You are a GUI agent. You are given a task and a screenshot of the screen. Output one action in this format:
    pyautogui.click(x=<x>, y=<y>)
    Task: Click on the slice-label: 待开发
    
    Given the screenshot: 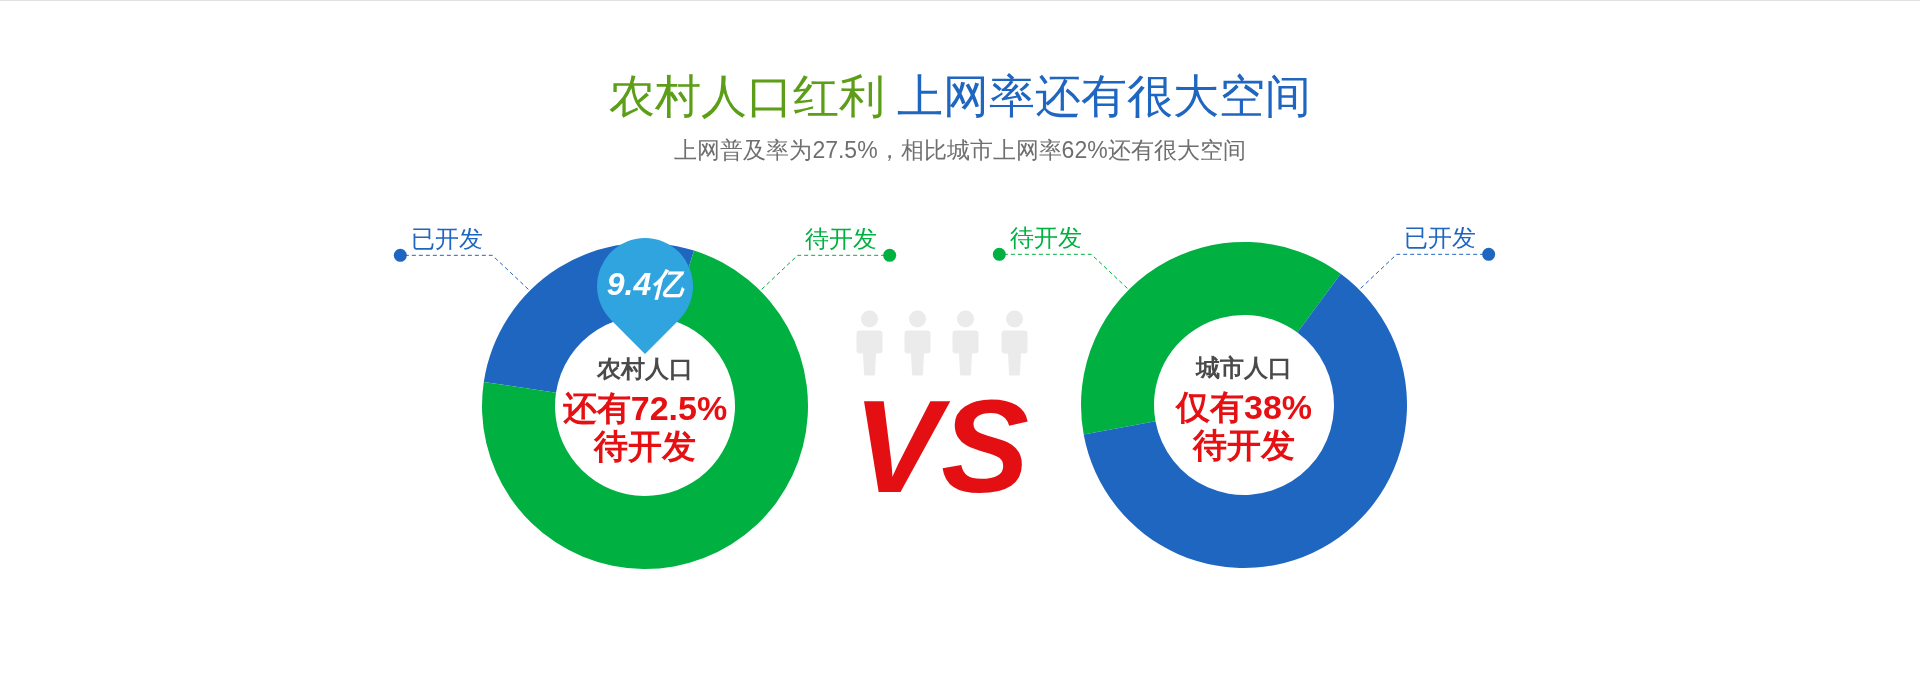 What is the action you would take?
    pyautogui.click(x=840, y=239)
    